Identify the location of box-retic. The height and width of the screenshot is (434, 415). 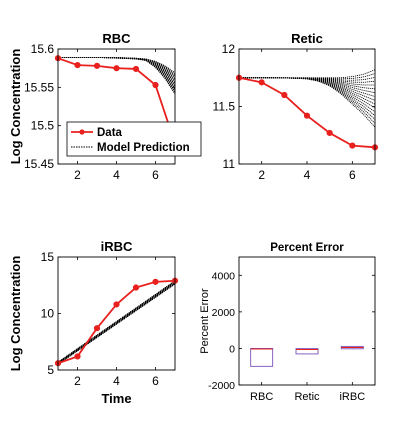
(307, 351).